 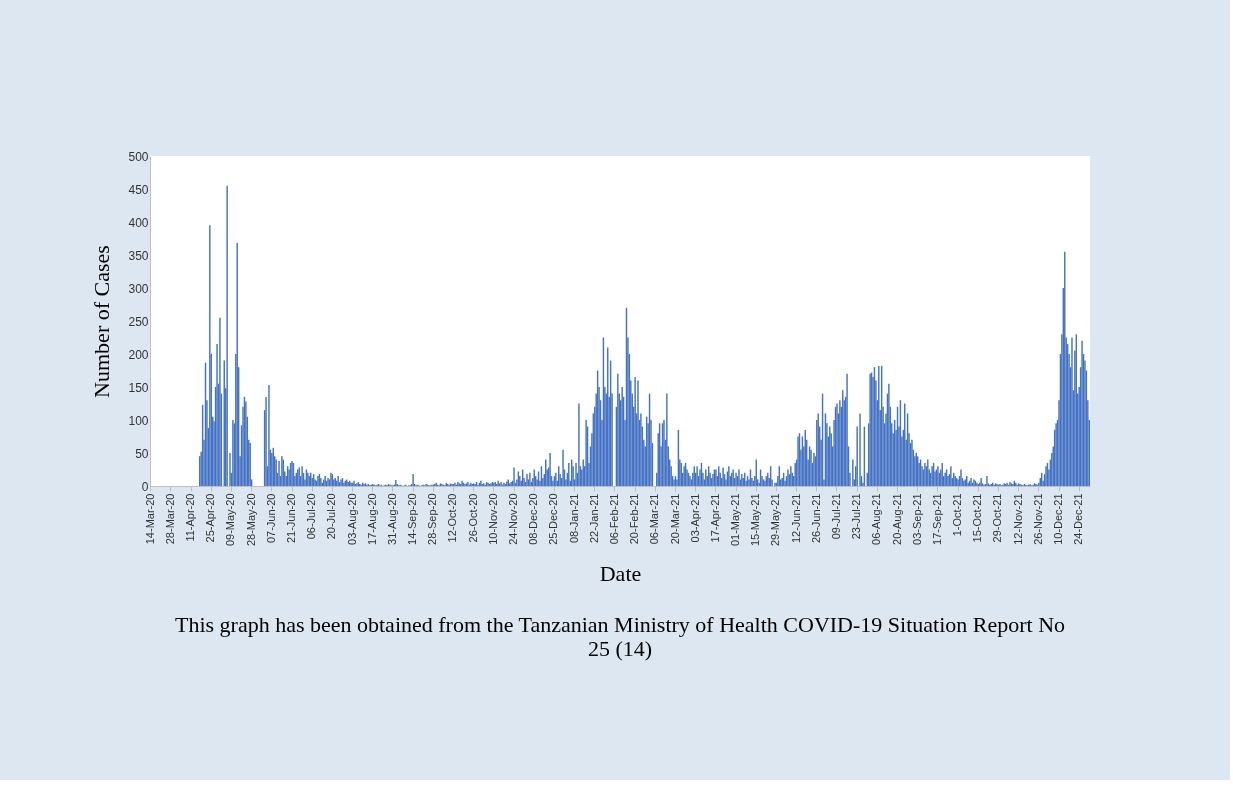 I want to click on y-tick-label: 500, so click(x=138, y=156).